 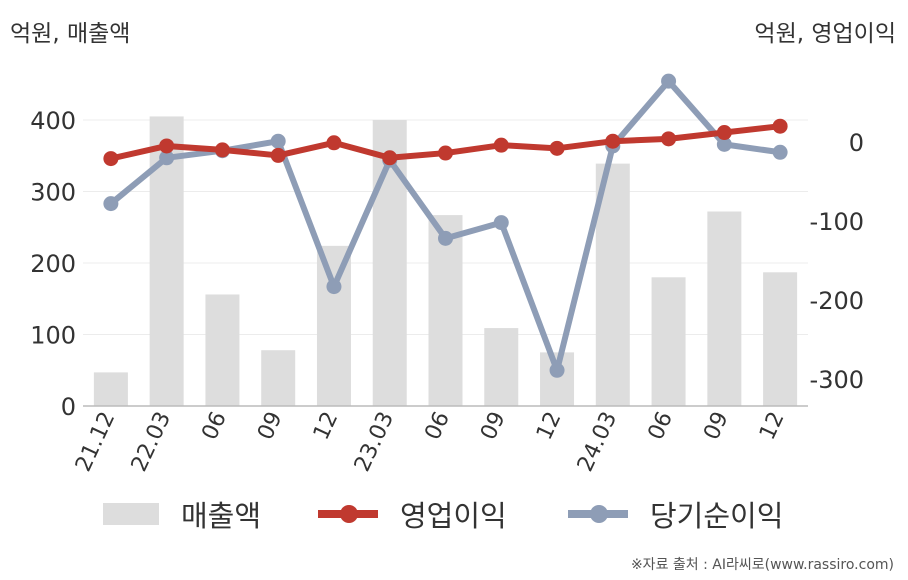 What do you see at coordinates (53, 264) in the screenshot?
I see `y-left-tick-label: 200` at bounding box center [53, 264].